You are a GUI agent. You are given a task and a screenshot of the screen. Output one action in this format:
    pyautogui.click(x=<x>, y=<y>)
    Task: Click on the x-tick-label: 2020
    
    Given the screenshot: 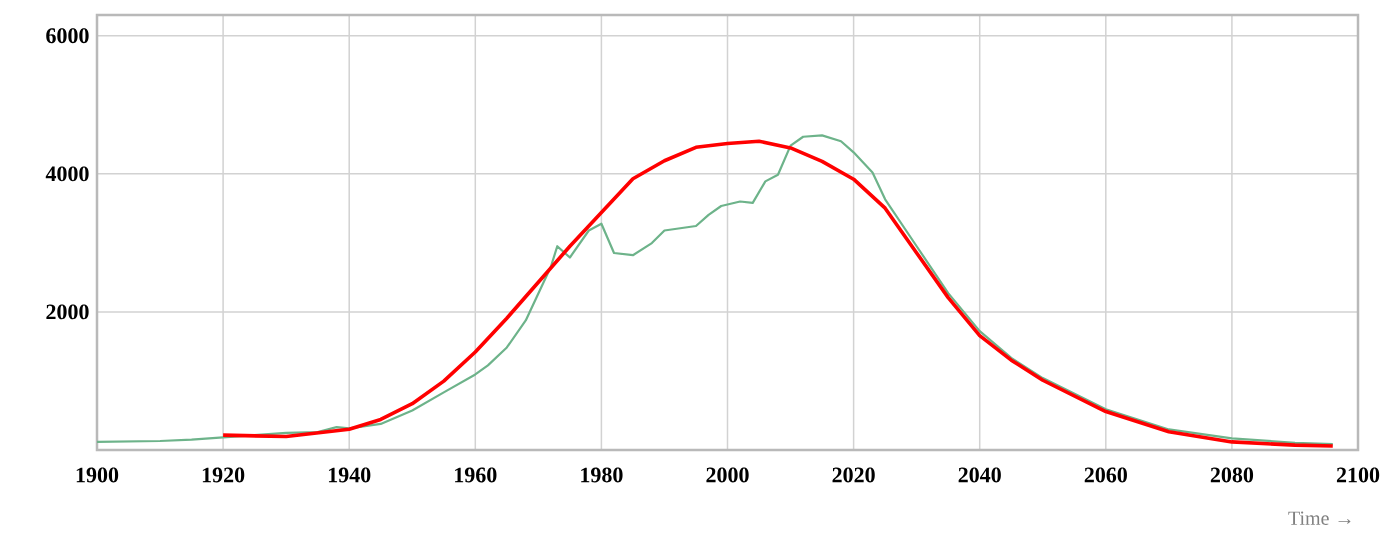 What is the action you would take?
    pyautogui.click(x=853, y=475)
    